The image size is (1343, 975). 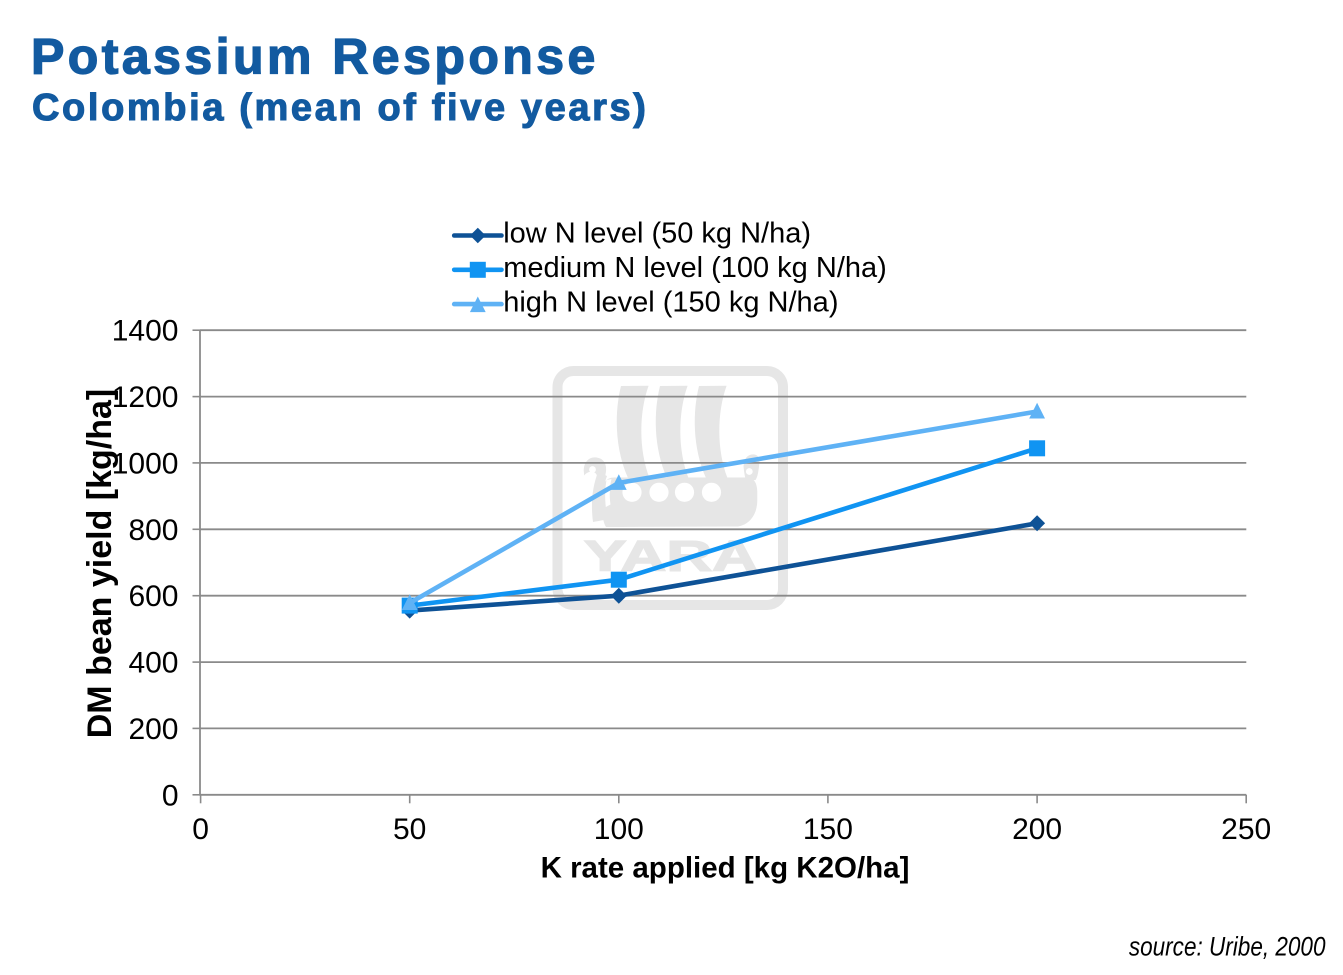 I want to click on svg-text: 150, so click(x=828, y=829).